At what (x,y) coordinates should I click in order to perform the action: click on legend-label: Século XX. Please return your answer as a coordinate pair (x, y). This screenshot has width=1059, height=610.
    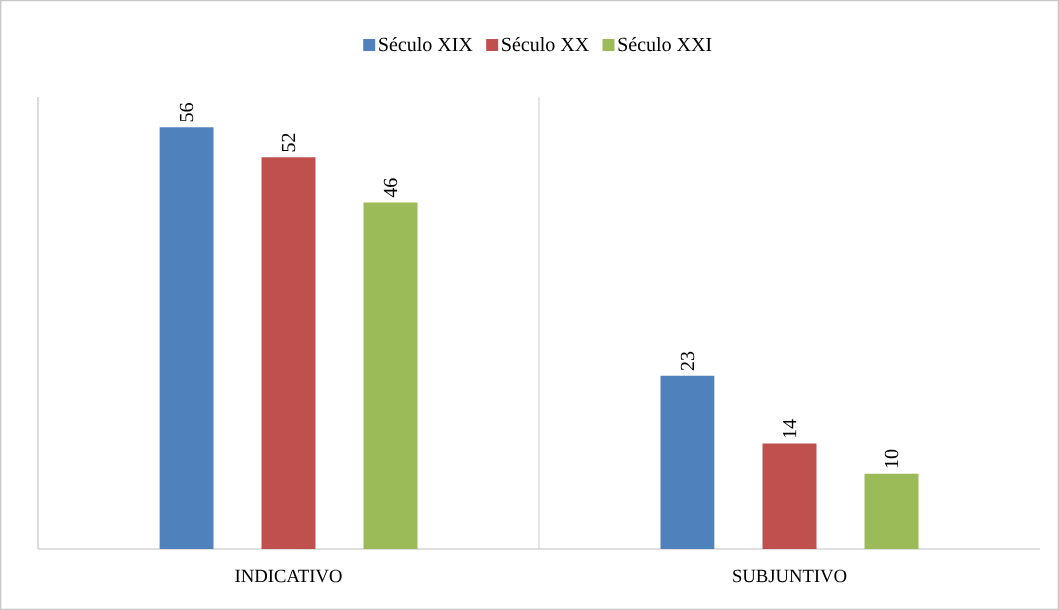
    Looking at the image, I should click on (545, 44).